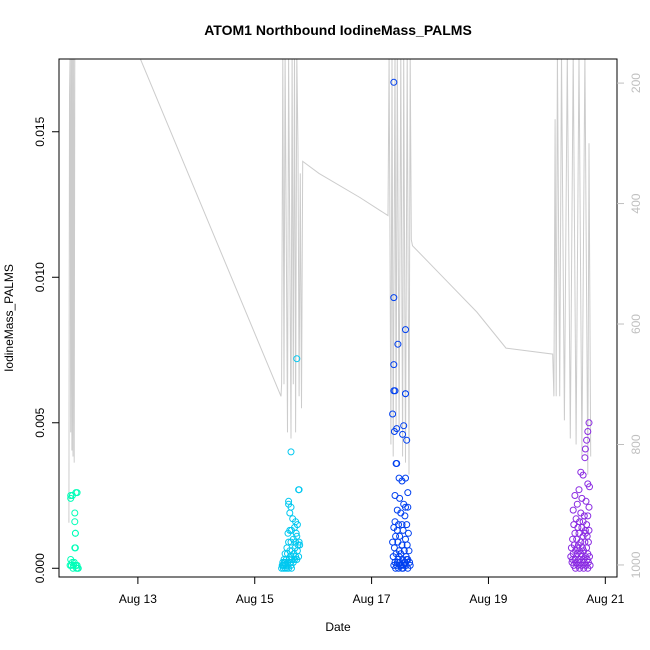 The height and width of the screenshot is (650, 650). Describe the element at coordinates (636, 83) in the screenshot. I see `y2-tick-label: 200` at that location.